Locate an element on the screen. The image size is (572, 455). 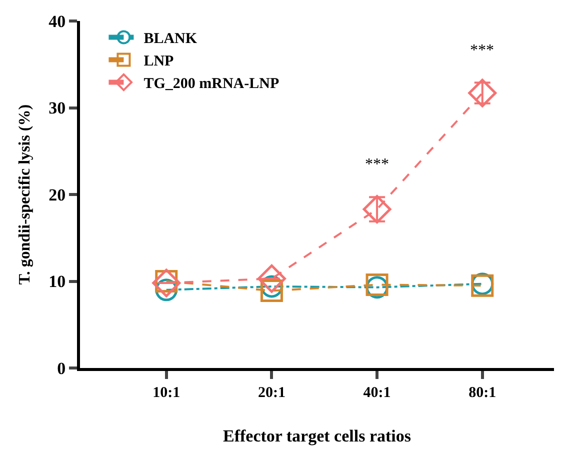
y-tick-label: 30 is located at coordinates (57, 108).